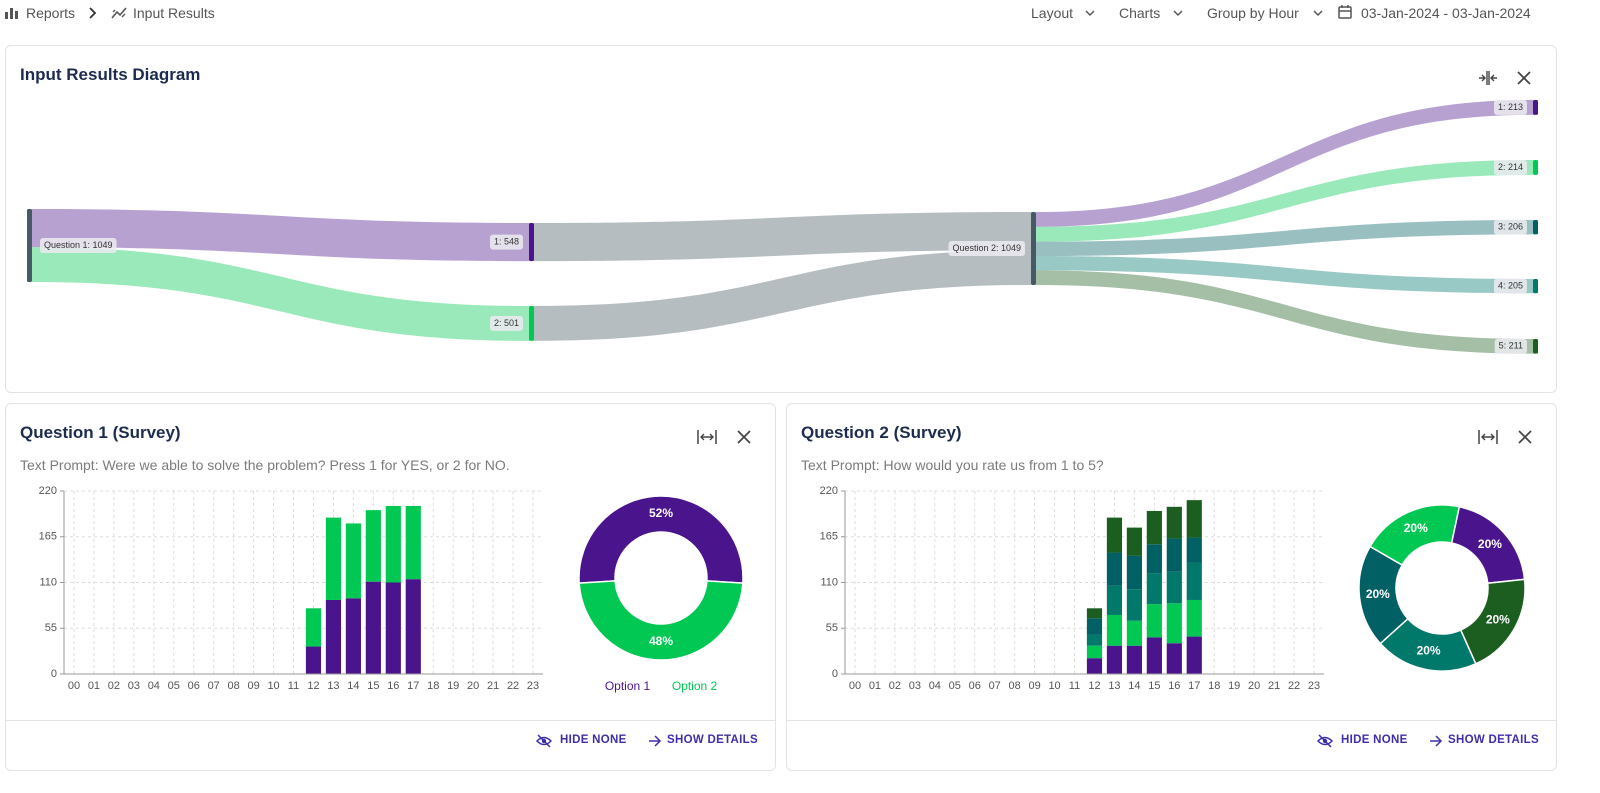  What do you see at coordinates (1446, 13) in the screenshot?
I see `date-range: 03-Jan-2024 - 03-Jan-2024` at bounding box center [1446, 13].